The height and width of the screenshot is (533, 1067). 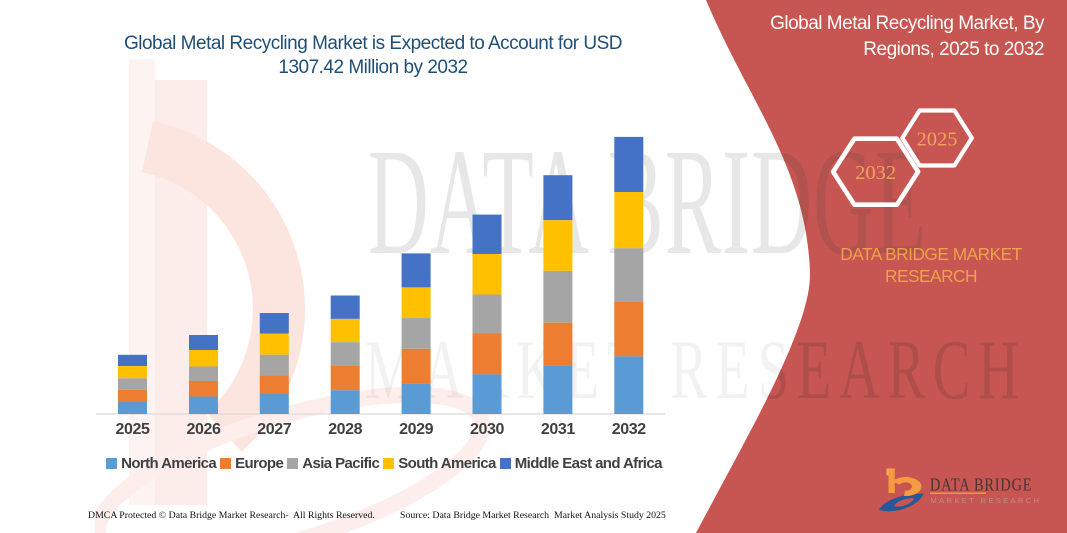 What do you see at coordinates (981, 484) in the screenshot?
I see `svg-text: DATA BRIDGE` at bounding box center [981, 484].